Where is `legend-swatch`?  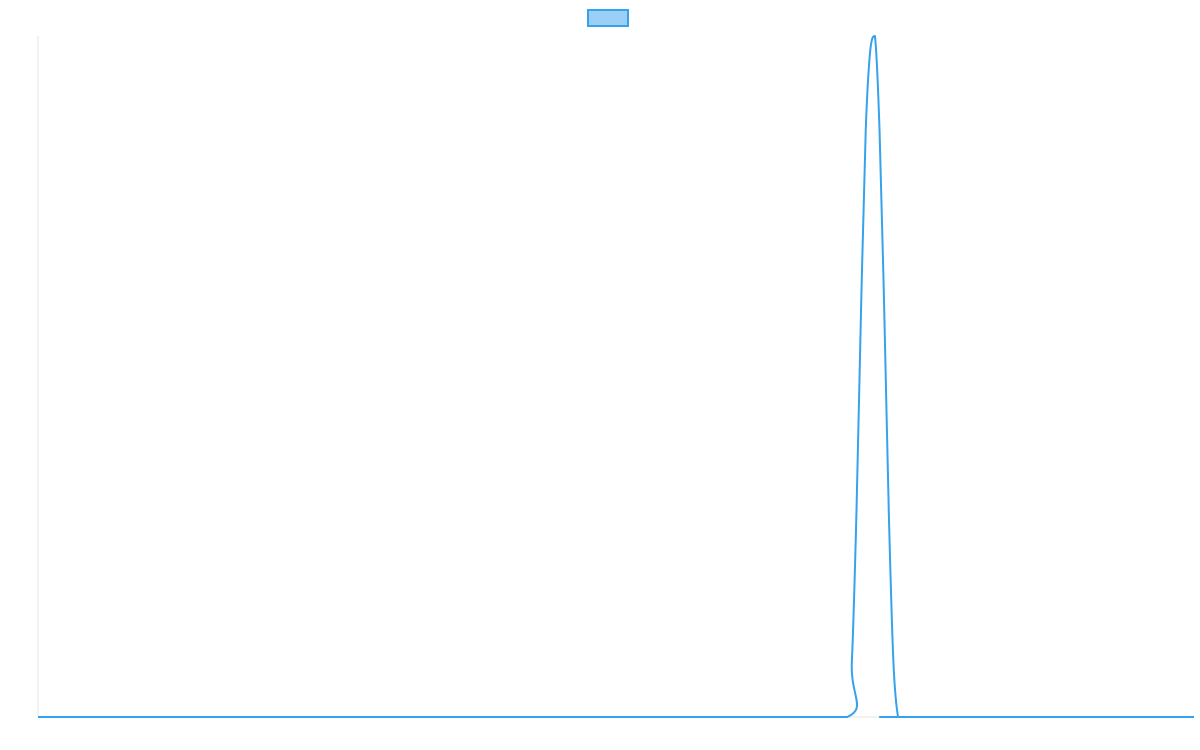 legend-swatch is located at coordinates (608, 18).